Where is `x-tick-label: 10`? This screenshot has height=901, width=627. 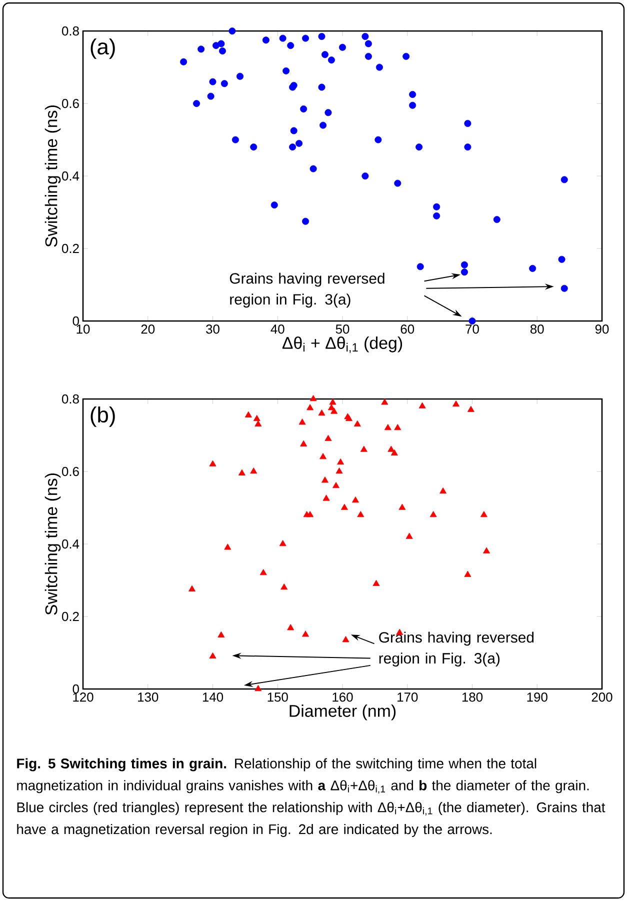 x-tick-label: 10 is located at coordinates (83, 329).